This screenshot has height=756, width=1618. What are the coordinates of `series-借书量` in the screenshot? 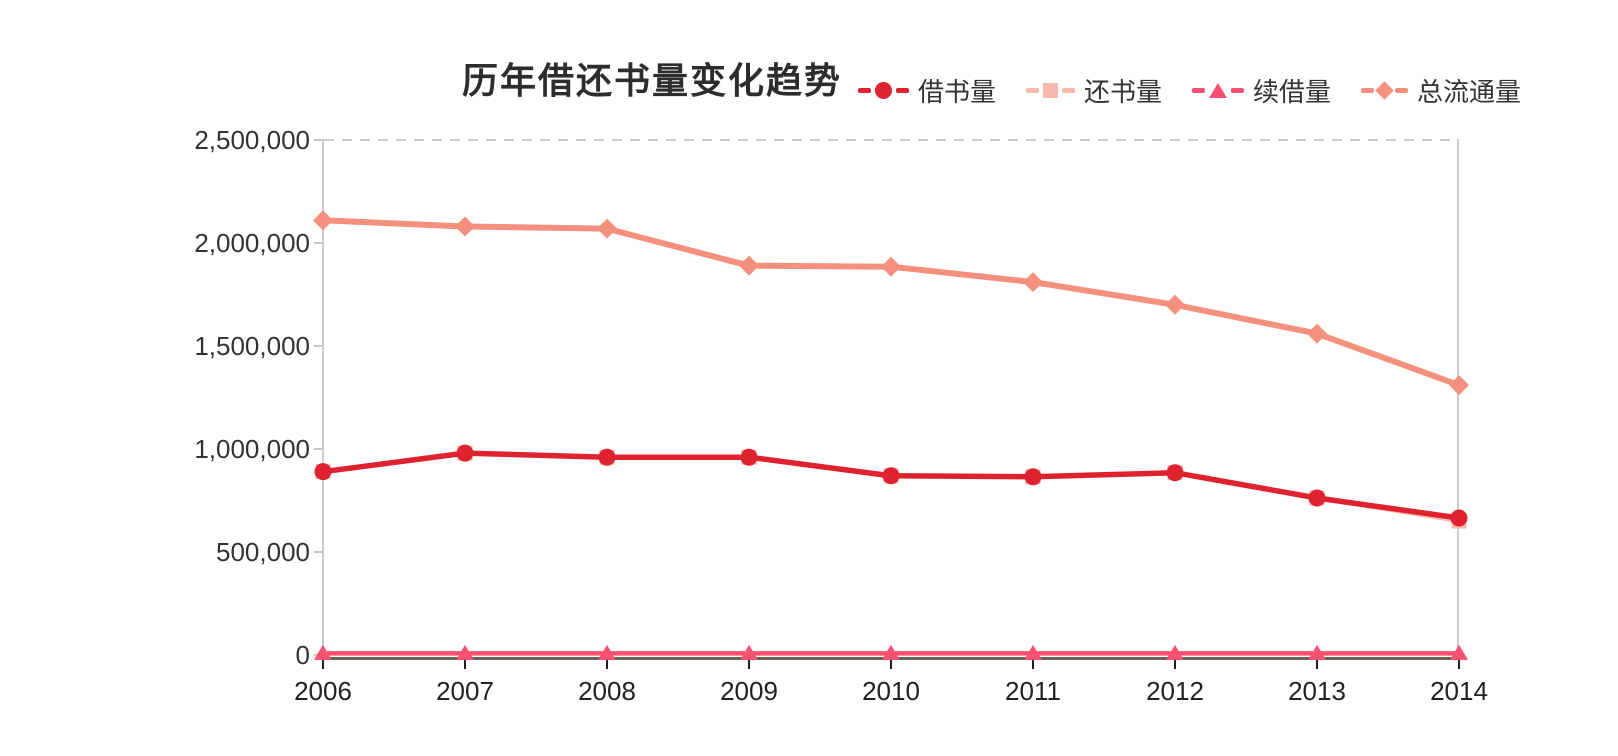 It's located at (891, 485).